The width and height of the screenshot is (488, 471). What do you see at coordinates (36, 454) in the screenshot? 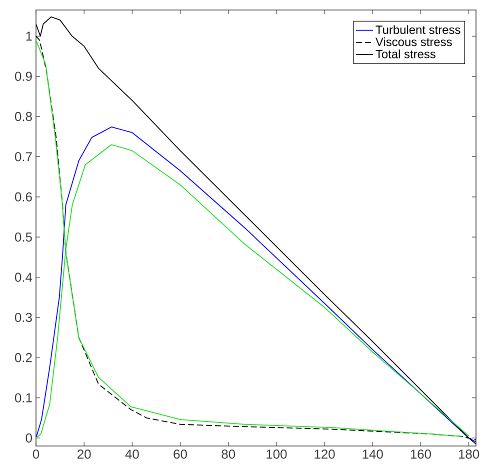
I see `x-tick-label: 0` at bounding box center [36, 454].